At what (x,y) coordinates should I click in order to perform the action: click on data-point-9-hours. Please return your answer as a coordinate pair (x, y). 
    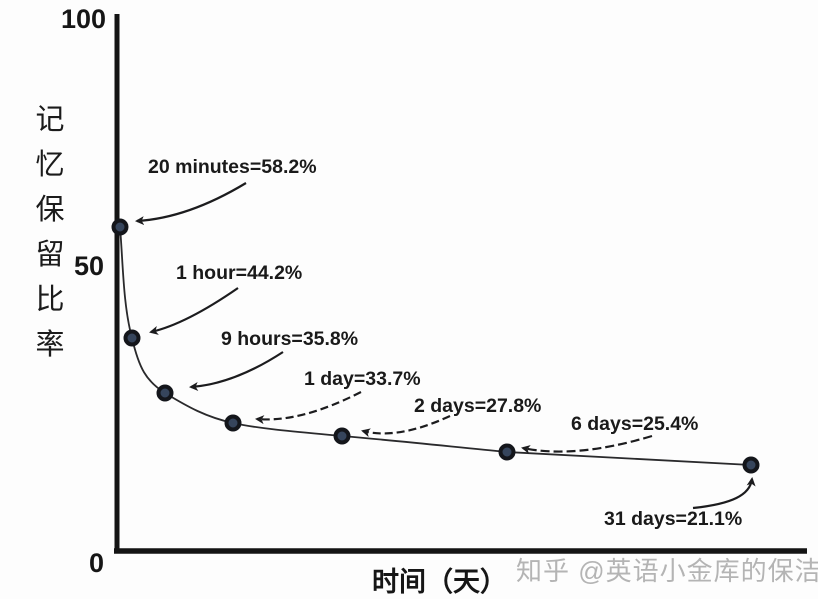
    Looking at the image, I should click on (165, 393).